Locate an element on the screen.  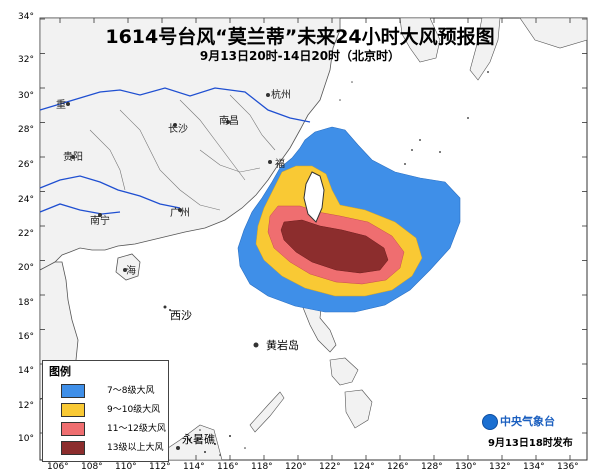
place-label-chong: 重 is located at coordinates (61, 105).